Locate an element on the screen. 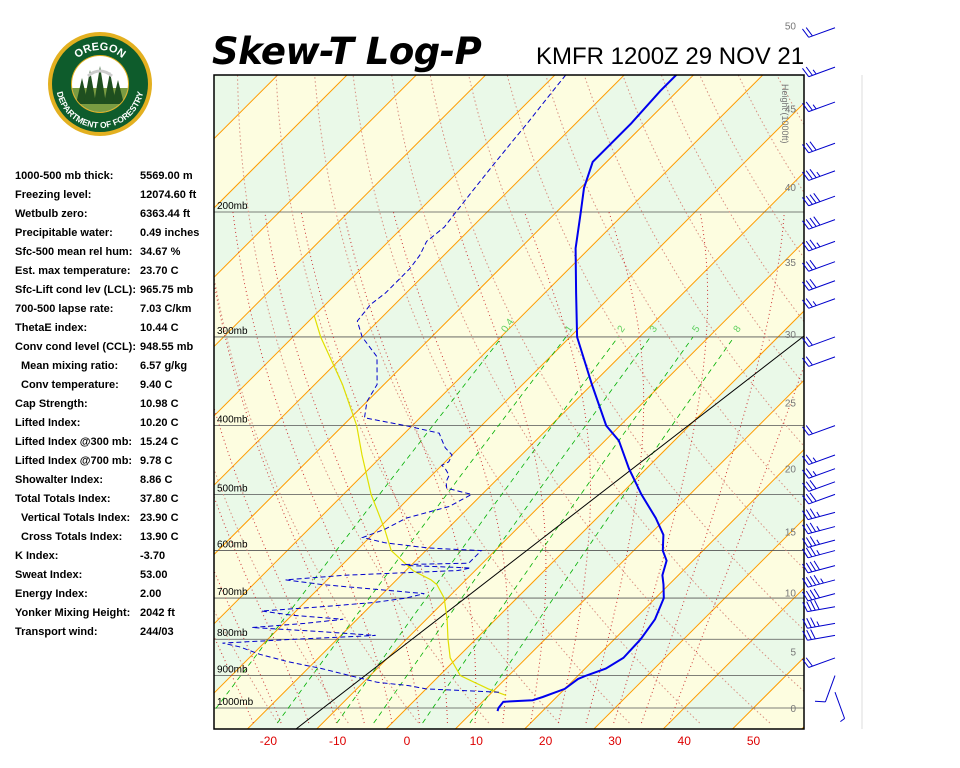  mixing-ratio-label: 5 is located at coordinates (696, 328).